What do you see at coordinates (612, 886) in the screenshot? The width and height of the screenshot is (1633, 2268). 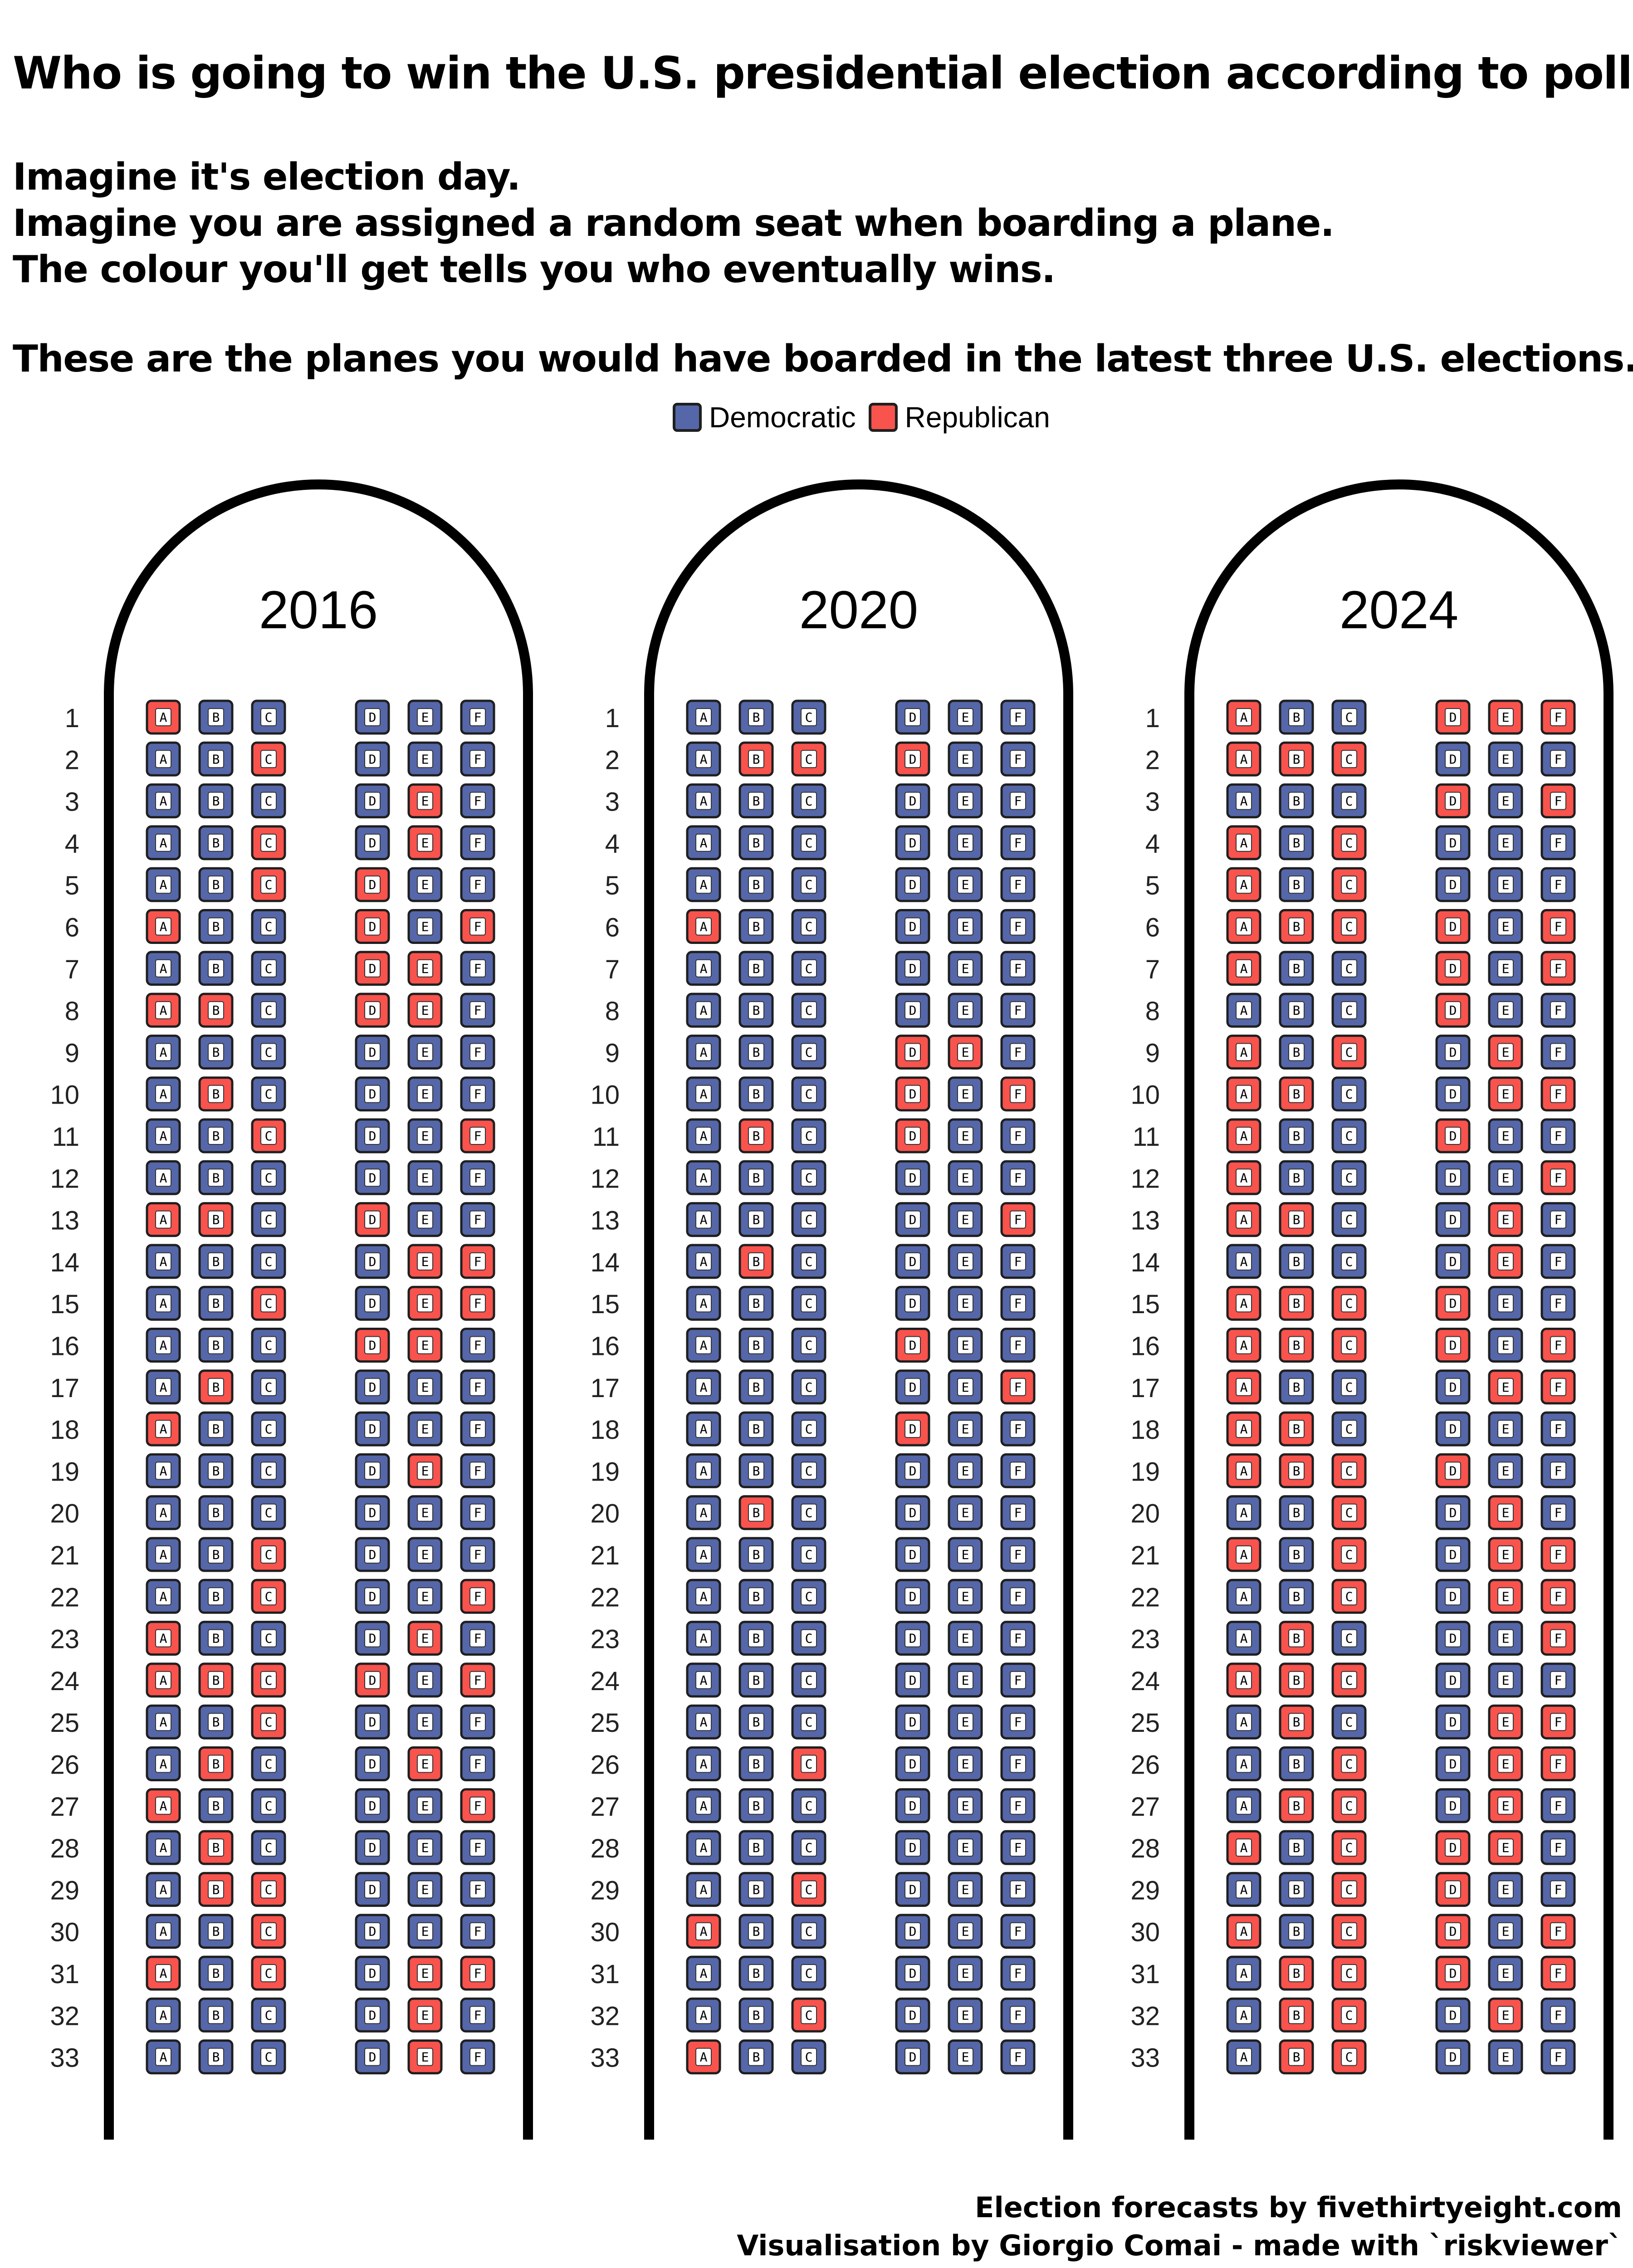 I see `row-number: 5` at bounding box center [612, 886].